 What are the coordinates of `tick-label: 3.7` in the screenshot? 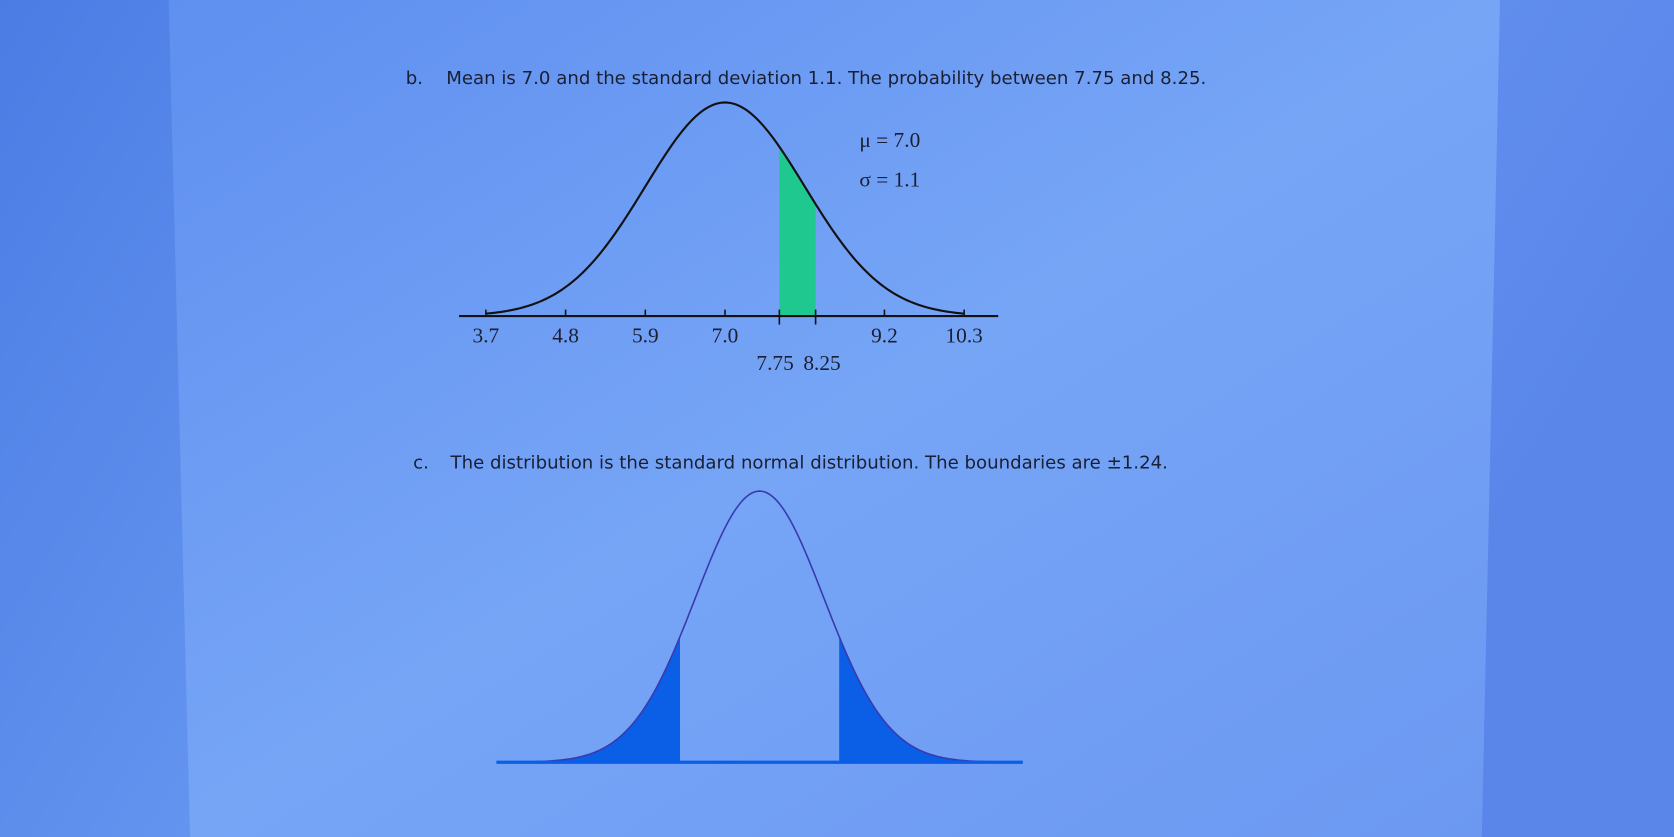 It's located at (486, 335).